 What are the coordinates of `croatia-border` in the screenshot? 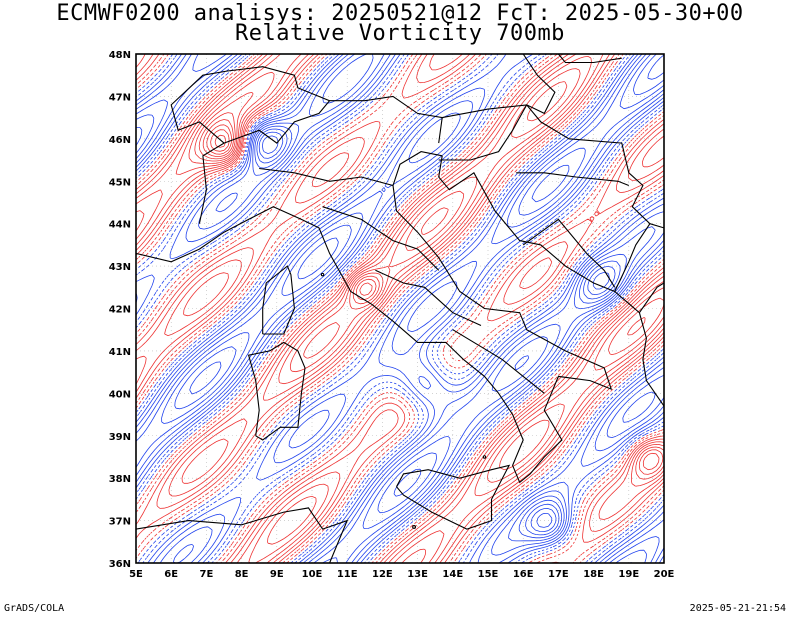 It's located at (573, 179).